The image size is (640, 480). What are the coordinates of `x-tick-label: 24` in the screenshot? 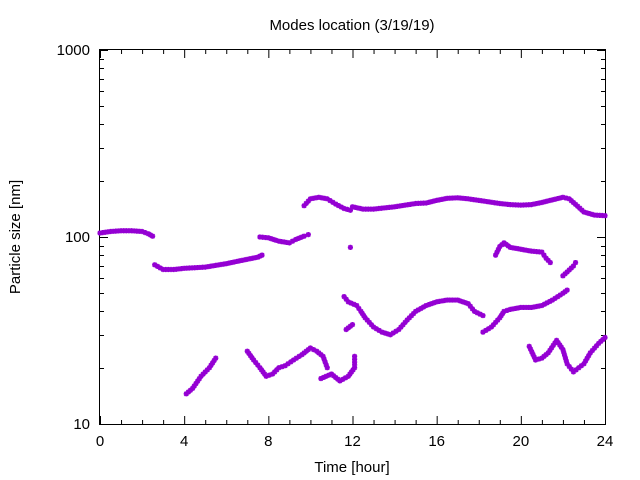 It's located at (605, 441).